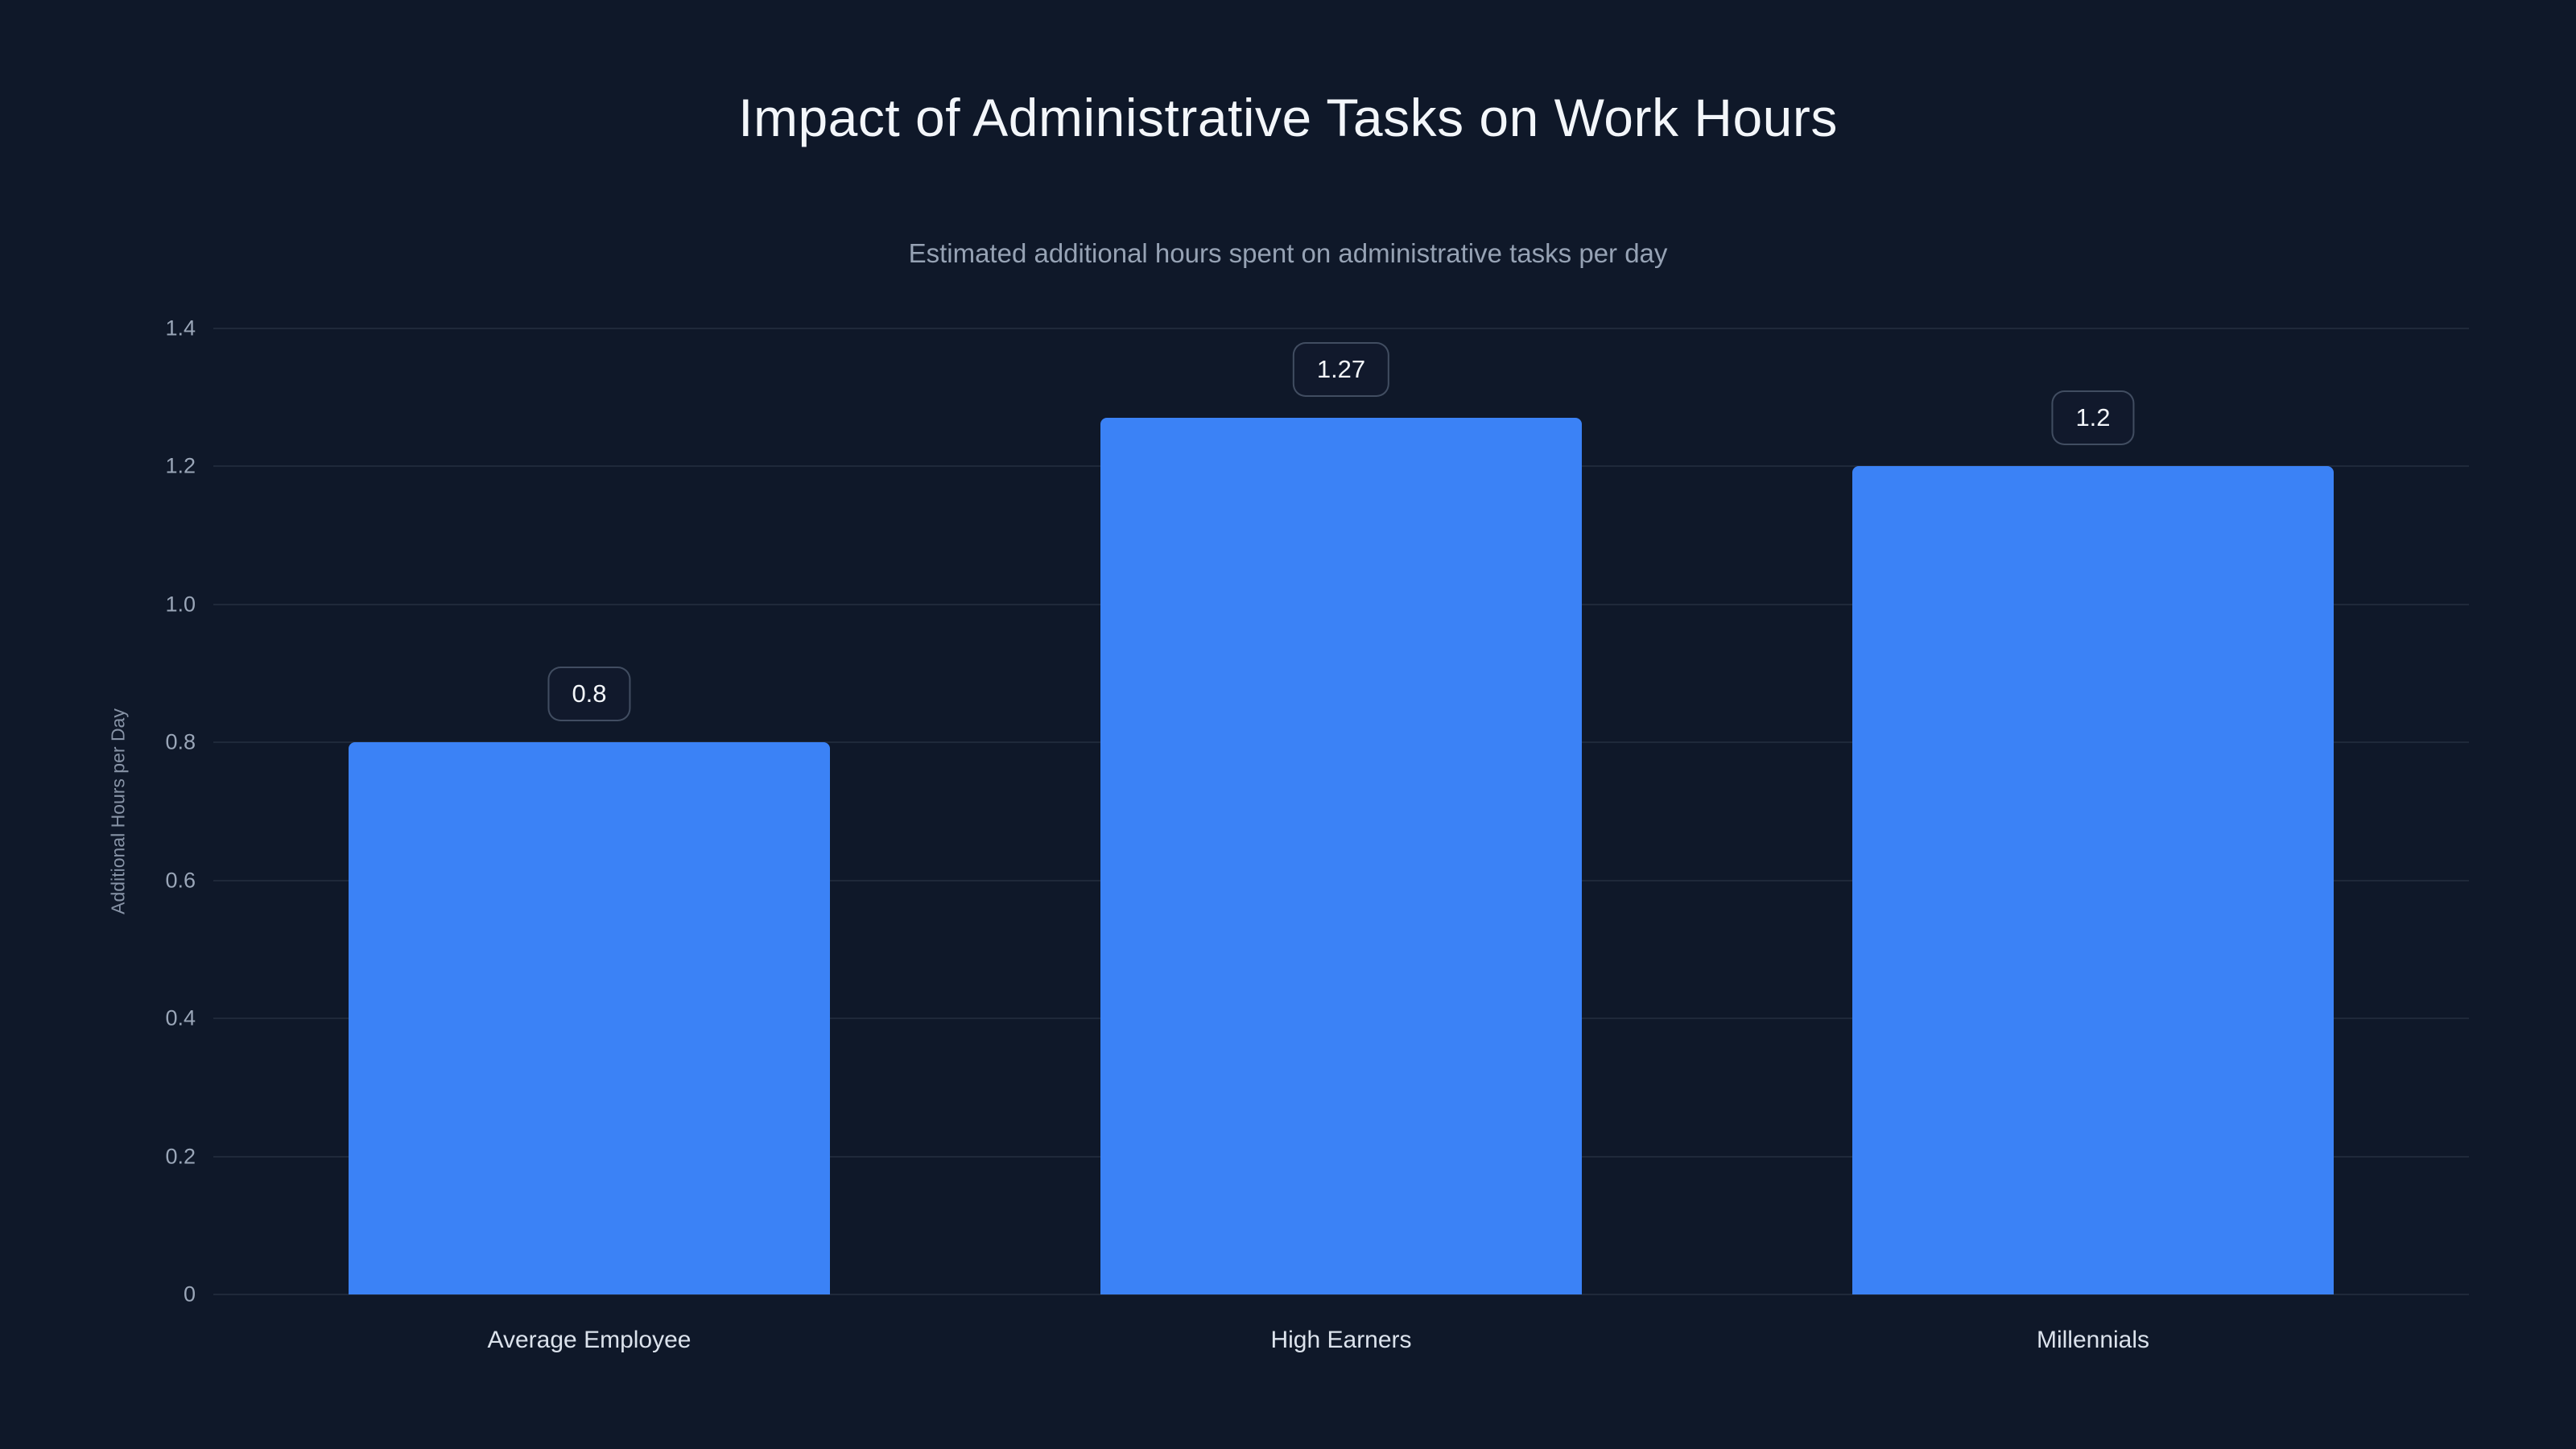 The width and height of the screenshot is (2576, 1449). Describe the element at coordinates (1341, 856) in the screenshot. I see `bar-high-earners` at that location.